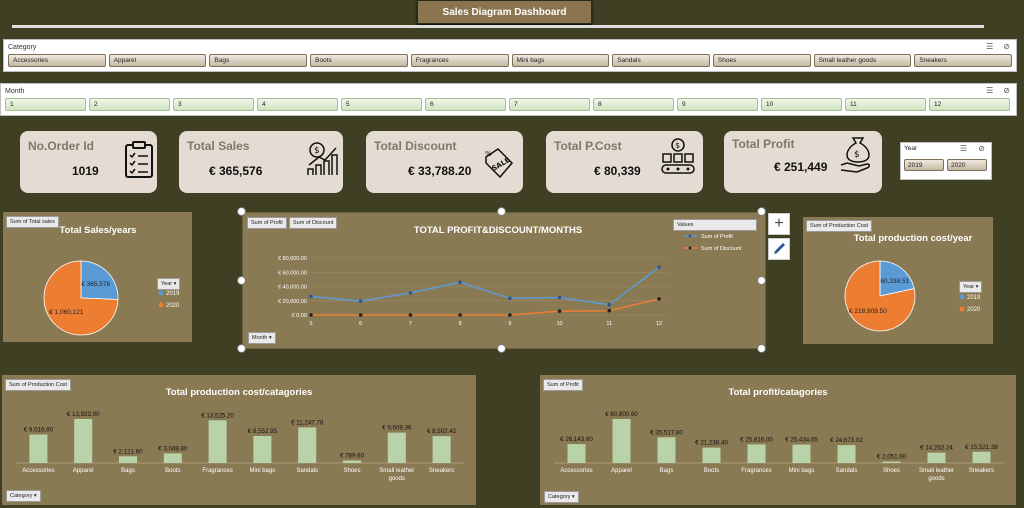 The image size is (1024, 508). I want to click on category-item-sandals: Sandals, so click(661, 60).